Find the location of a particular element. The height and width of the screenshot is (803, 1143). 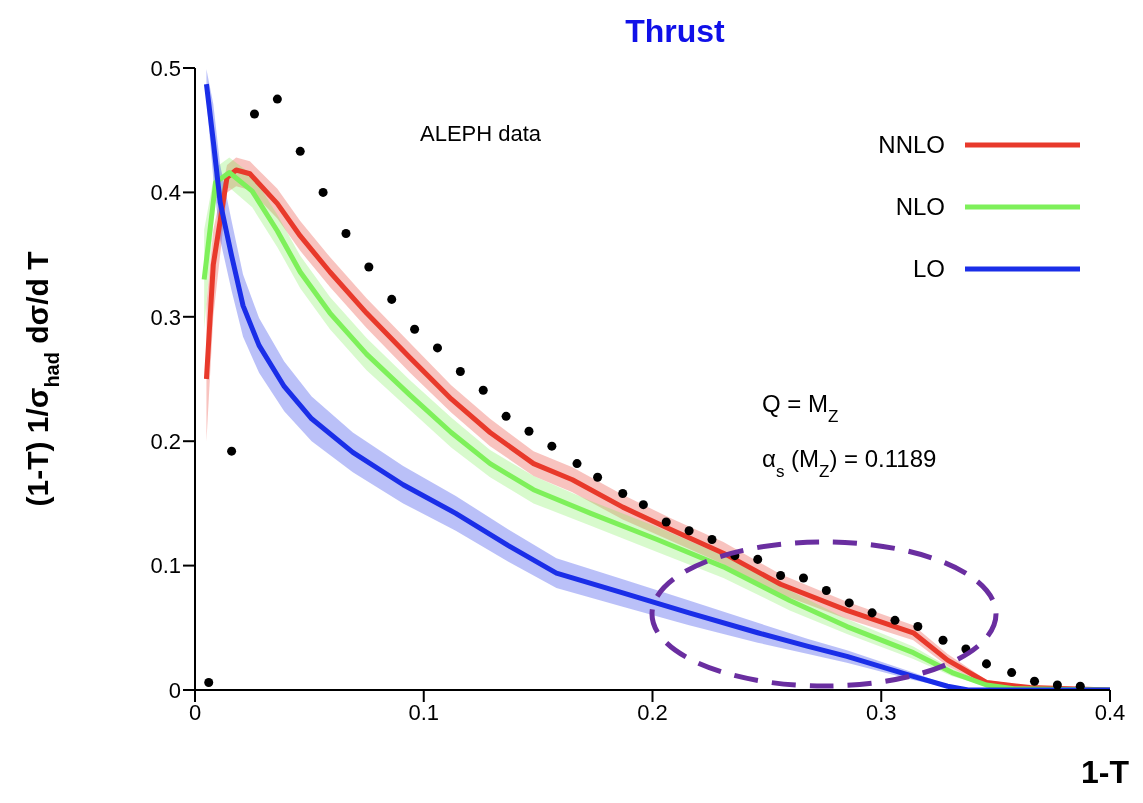

y-tick-label: 0.5 is located at coordinates (165, 68).